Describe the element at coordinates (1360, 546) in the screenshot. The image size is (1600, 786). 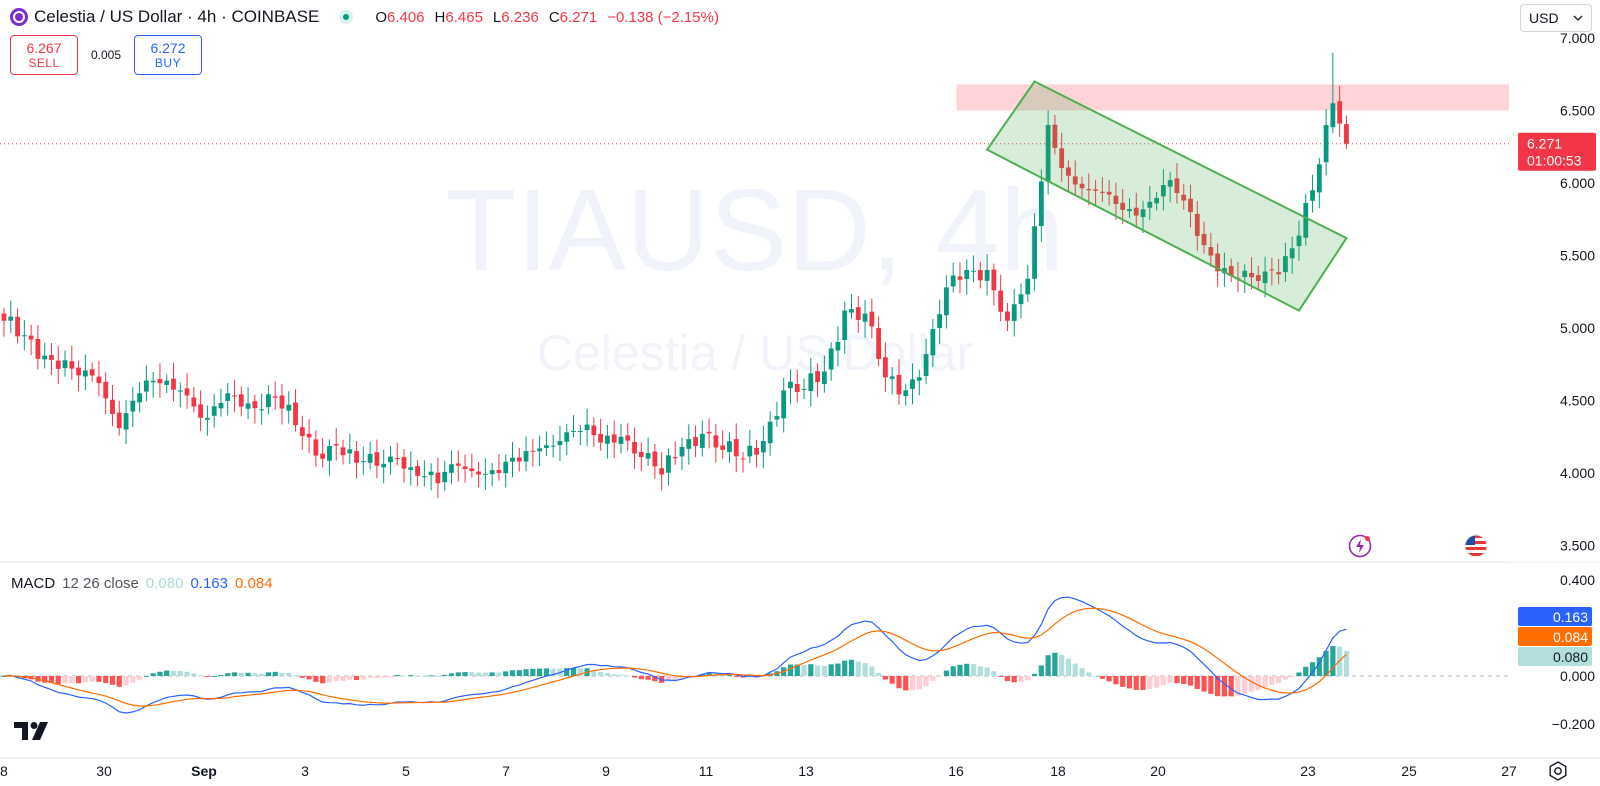
I see `earnings-event-icon` at that location.